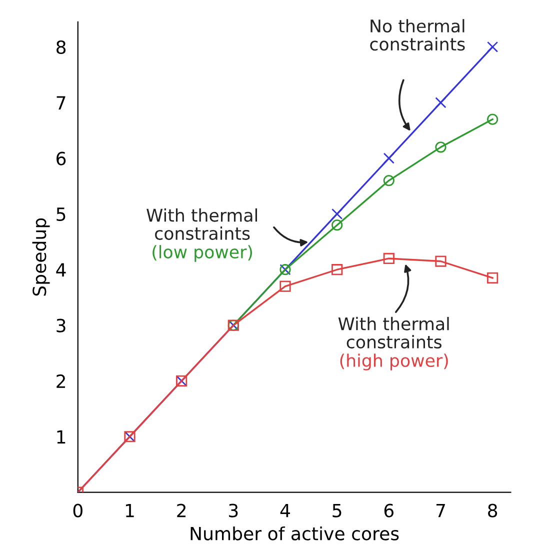 The width and height of the screenshot is (541, 547). Describe the element at coordinates (294, 533) in the screenshot. I see `x-axis-title: Number of active cores` at that location.